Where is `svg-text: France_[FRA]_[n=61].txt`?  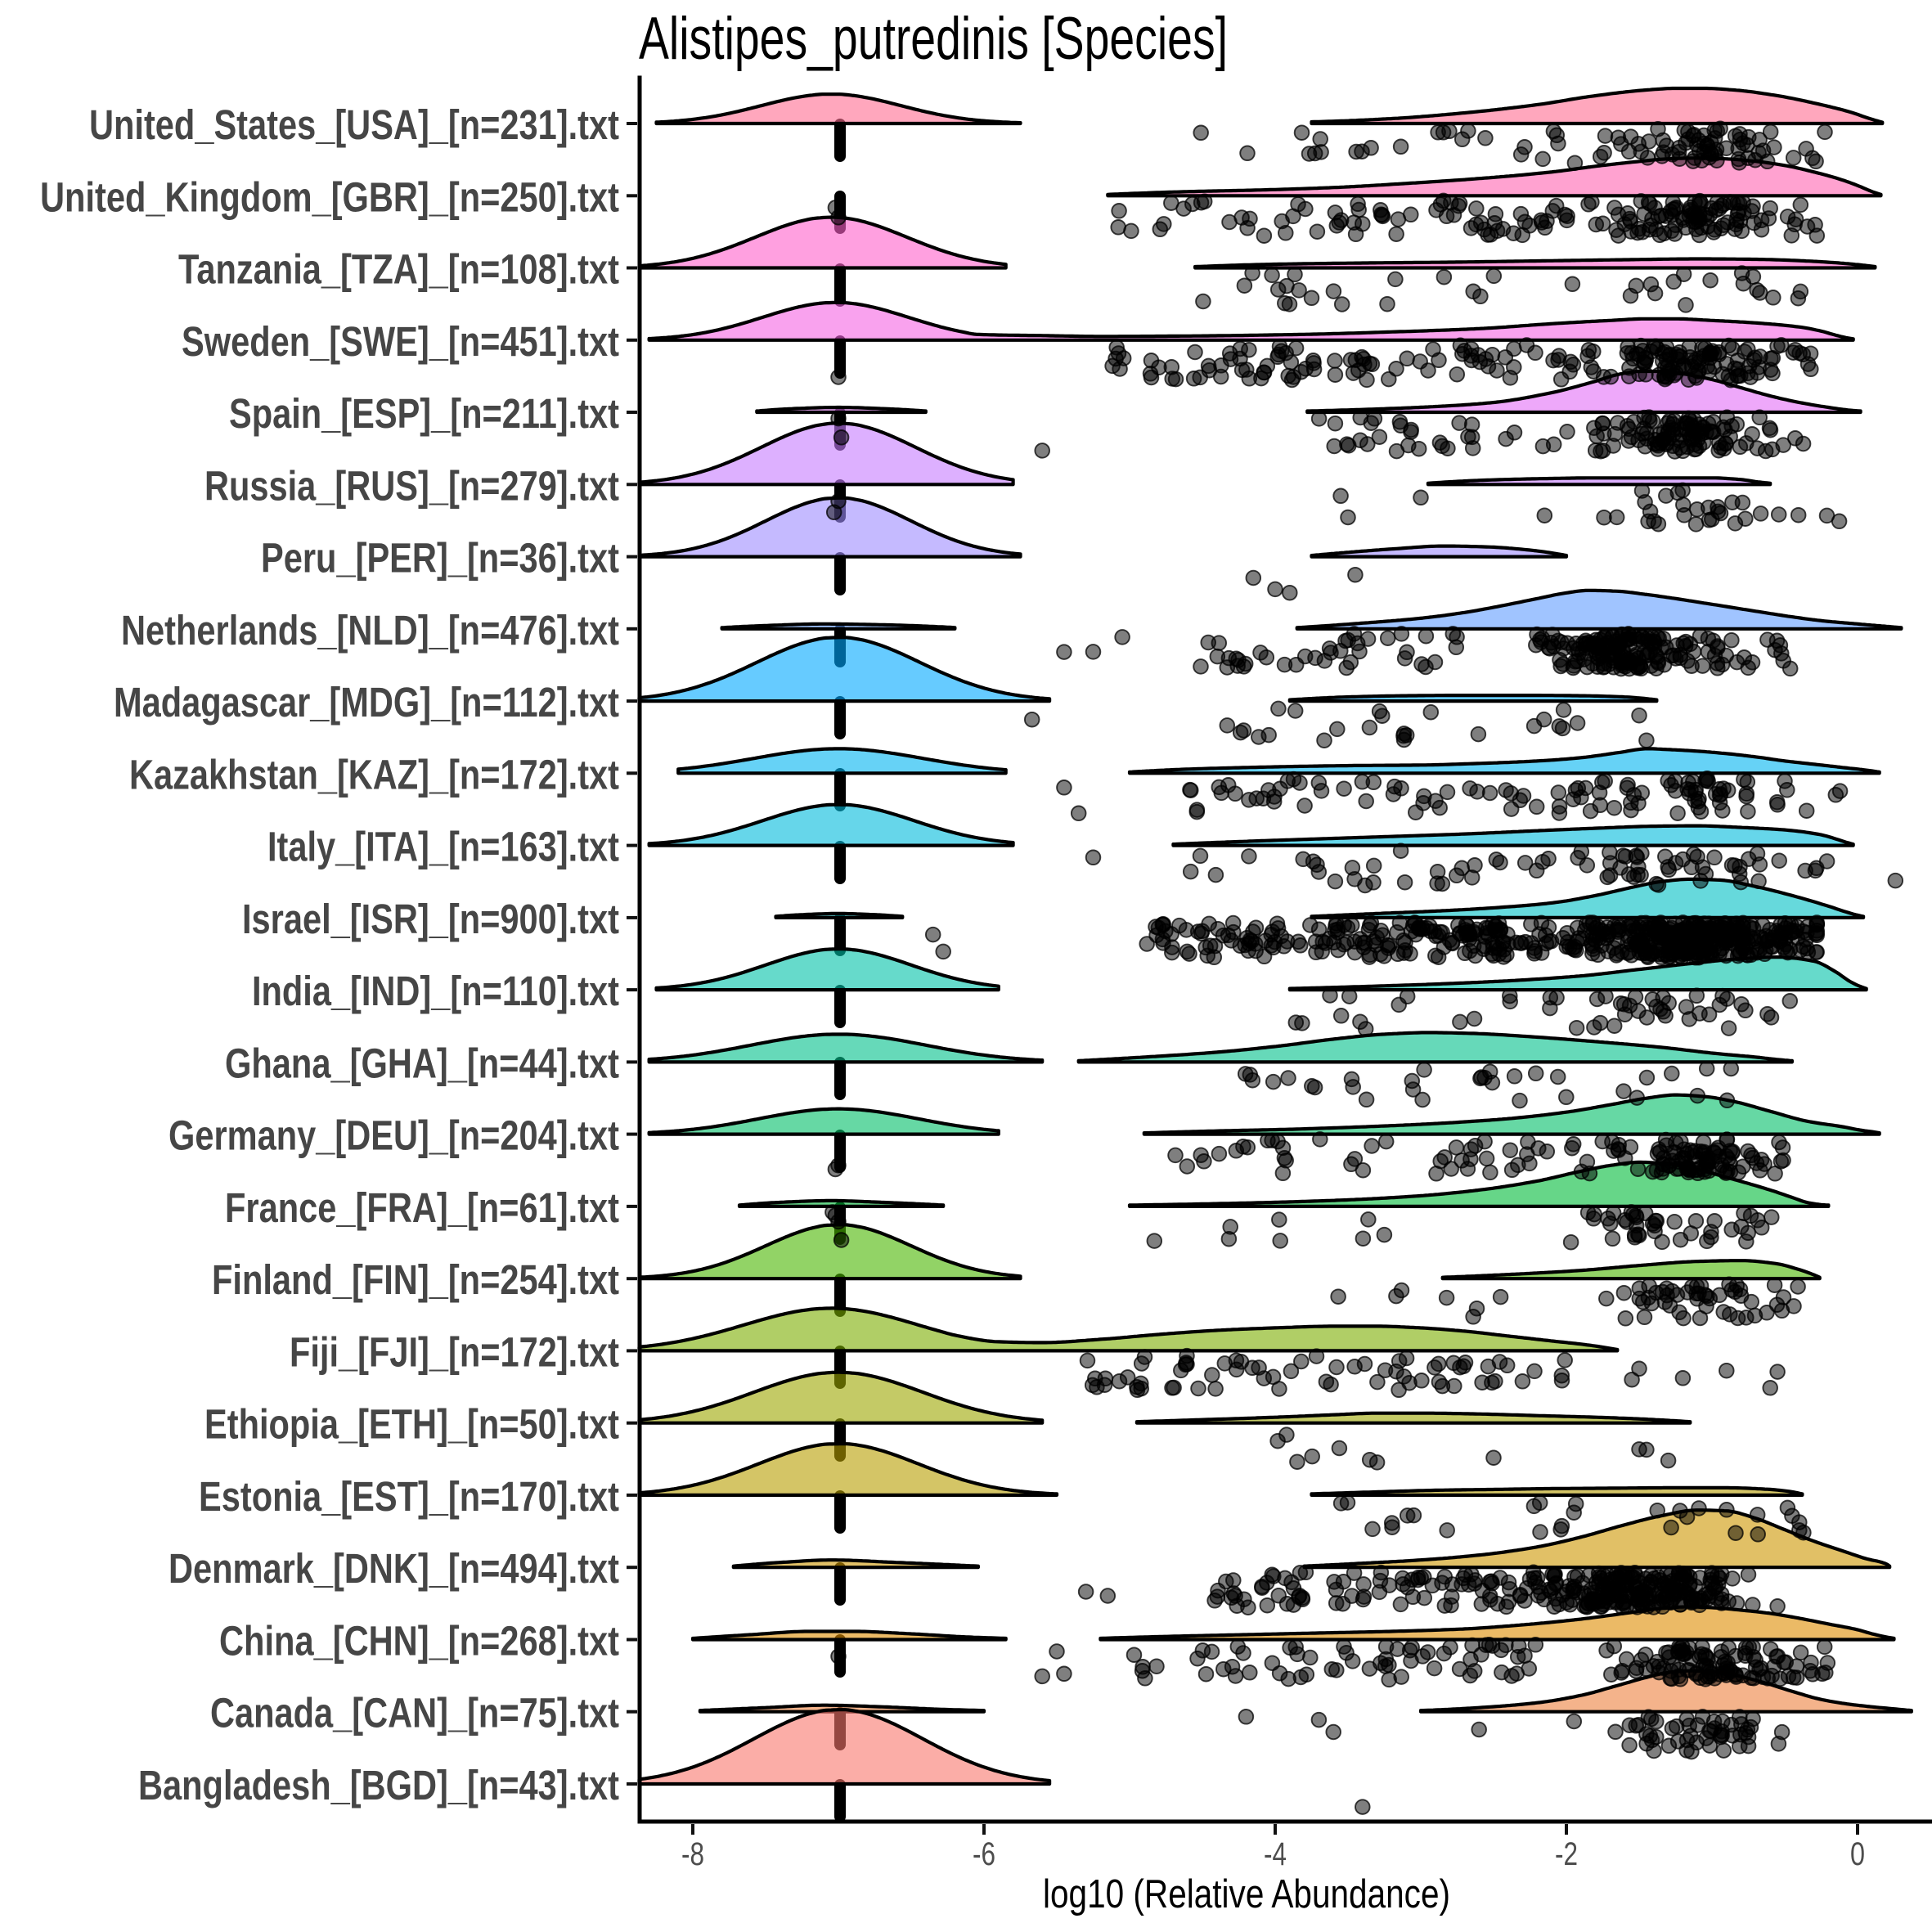 svg-text: France_[FRA]_[n=61].txt is located at coordinates (422, 1207).